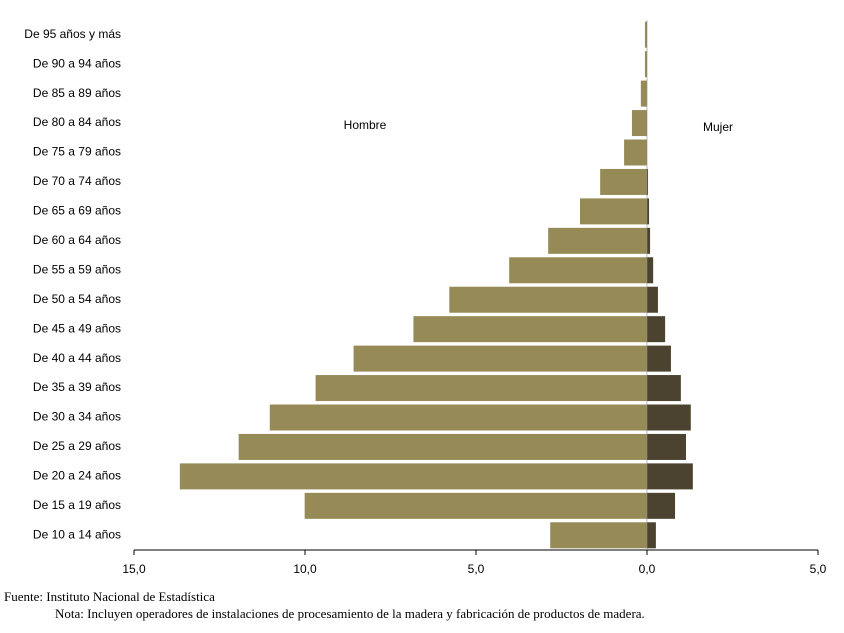 The height and width of the screenshot is (633, 844). What do you see at coordinates (77, 240) in the screenshot?
I see `category-label: De 60 a 64 años` at bounding box center [77, 240].